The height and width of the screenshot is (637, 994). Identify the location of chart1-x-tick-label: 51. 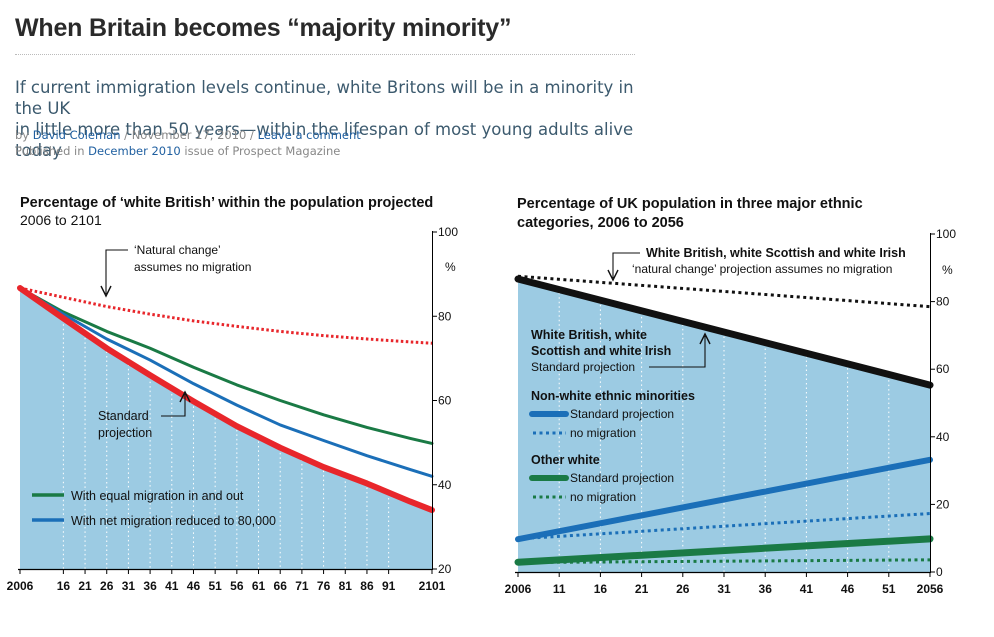
(215, 586).